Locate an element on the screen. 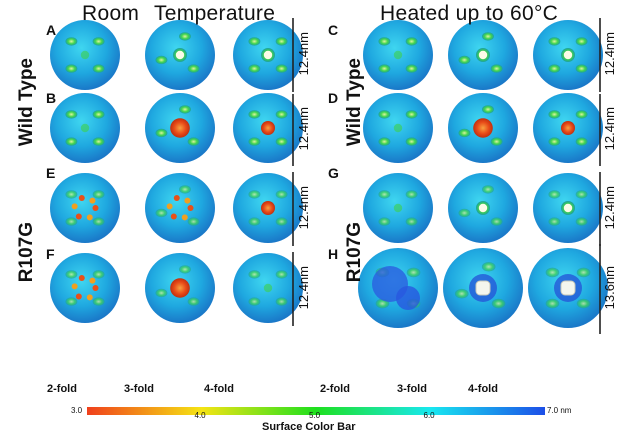 This screenshot has width=618, height=435. header-heated: Heated up to 60°C is located at coordinates (469, 13).